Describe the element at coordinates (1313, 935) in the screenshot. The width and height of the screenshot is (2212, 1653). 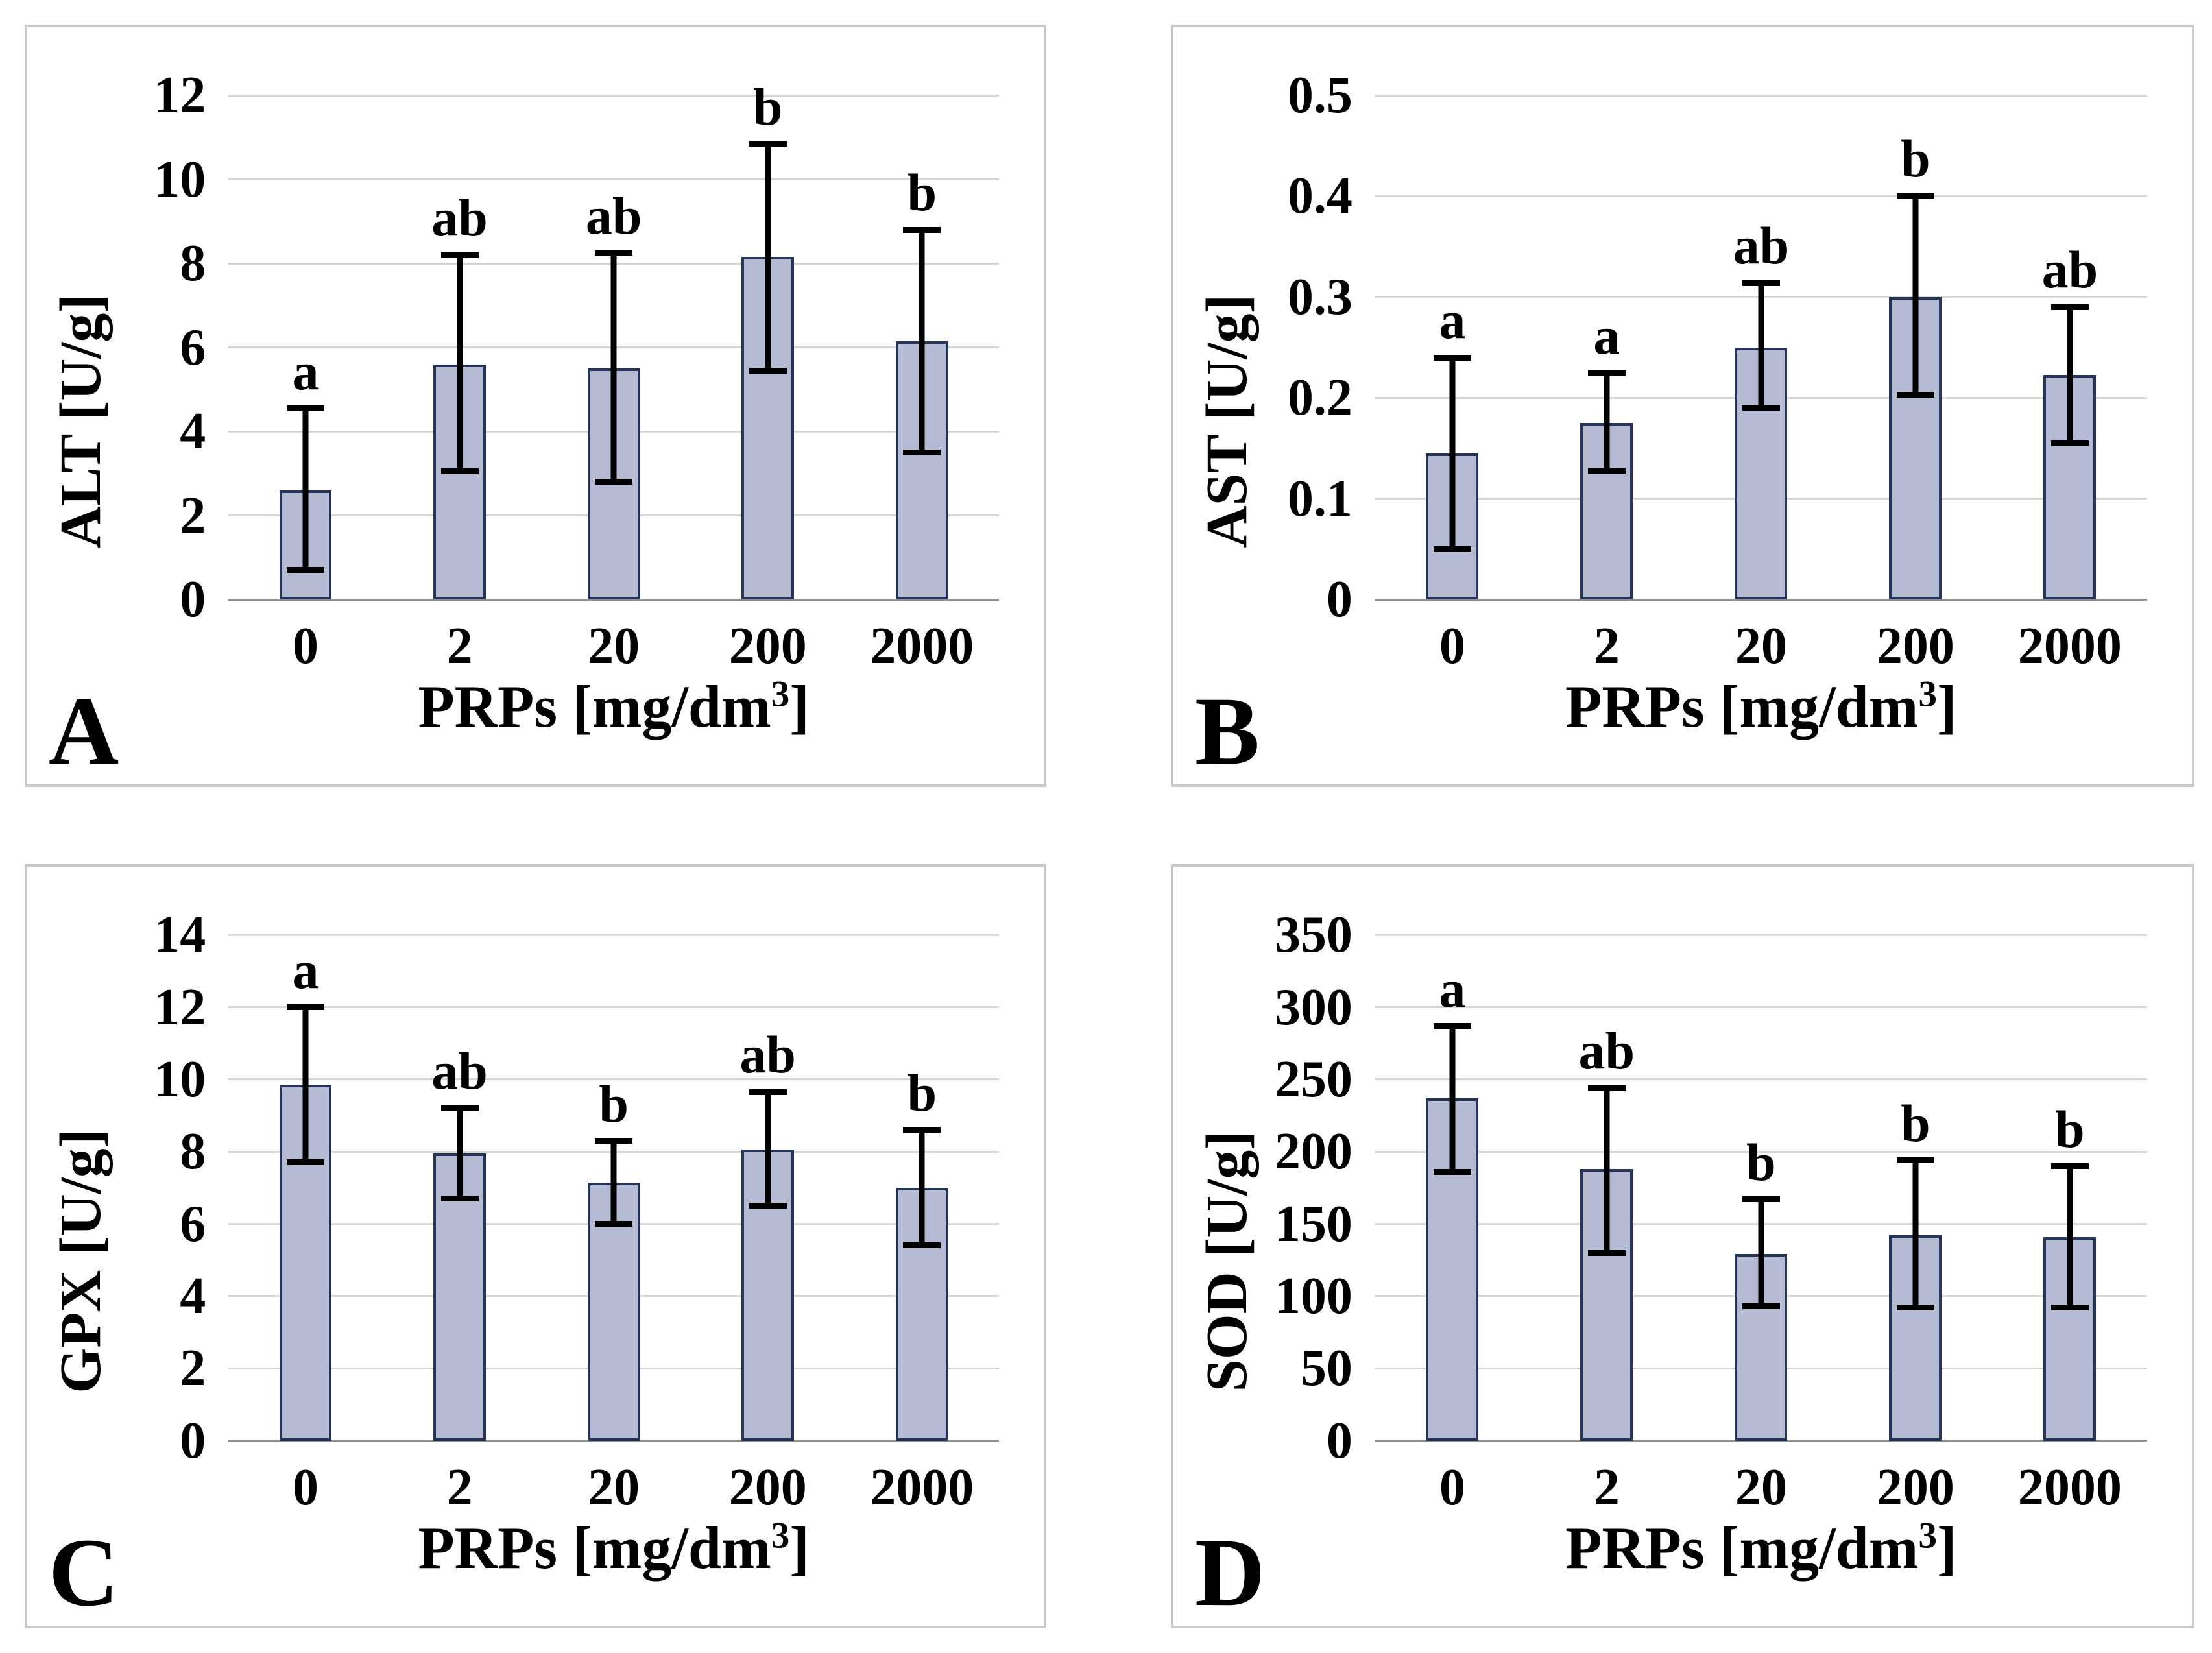
I see `y-tick-label: 350` at that location.